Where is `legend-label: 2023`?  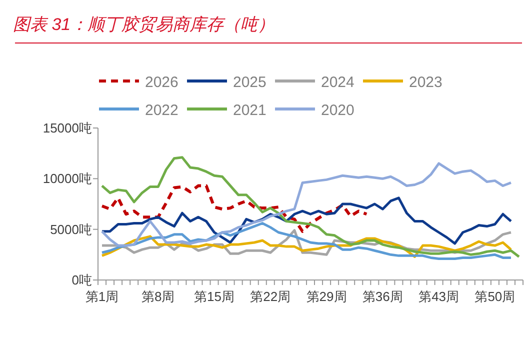
legend-label: 2023 is located at coordinates (425, 82).